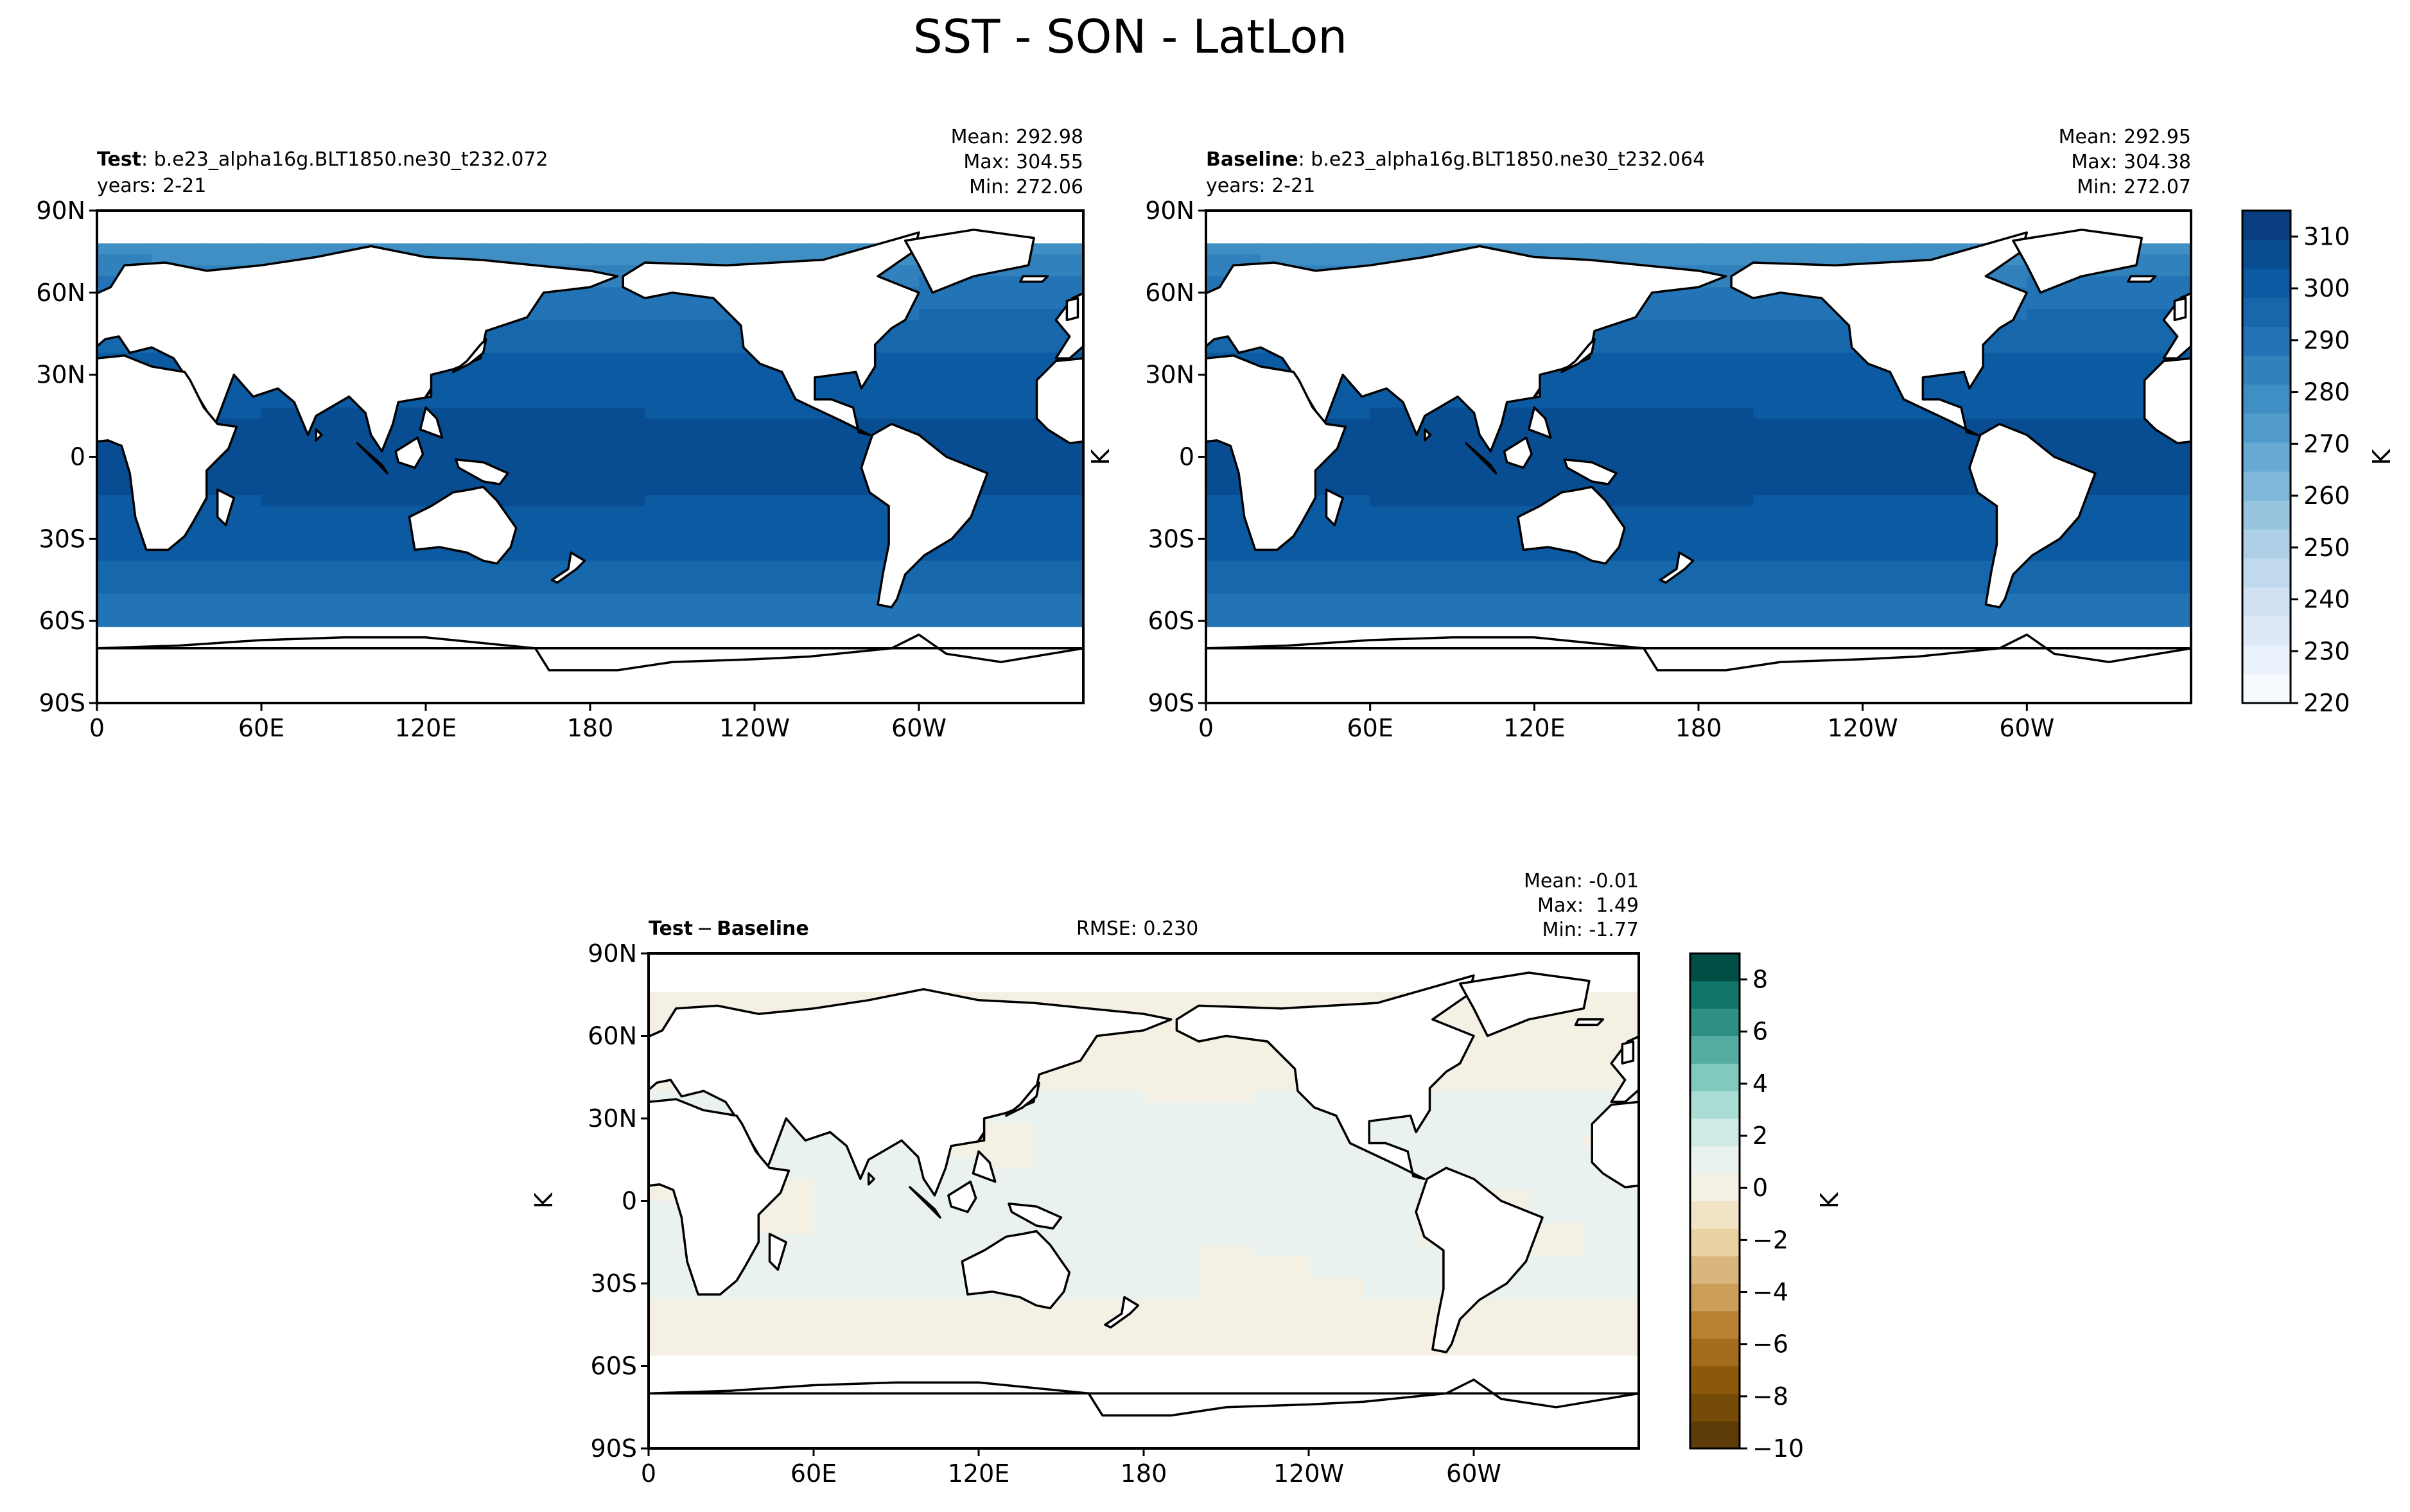 This screenshot has width=2410, height=1512. I want to click on figure-title: SST - SON - LatLon, so click(1130, 37).